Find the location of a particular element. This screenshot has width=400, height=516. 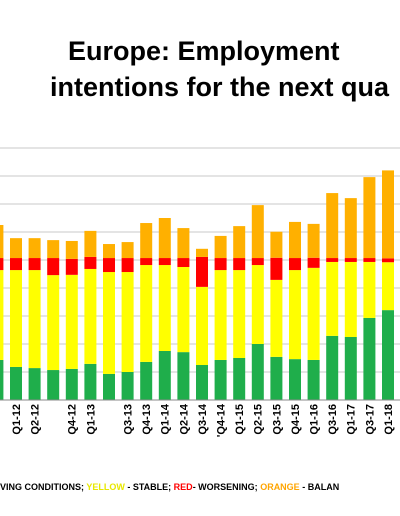

x-tick-label: Q3-16 is located at coordinates (333, 419).